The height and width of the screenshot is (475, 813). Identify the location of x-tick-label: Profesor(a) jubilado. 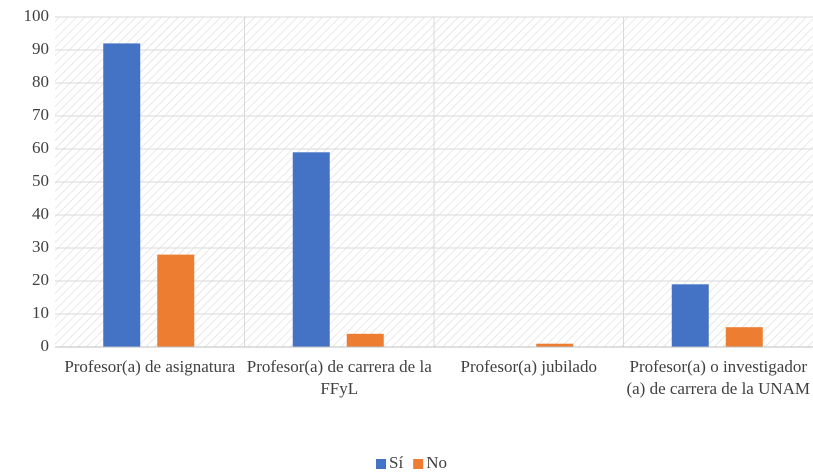
(528, 366).